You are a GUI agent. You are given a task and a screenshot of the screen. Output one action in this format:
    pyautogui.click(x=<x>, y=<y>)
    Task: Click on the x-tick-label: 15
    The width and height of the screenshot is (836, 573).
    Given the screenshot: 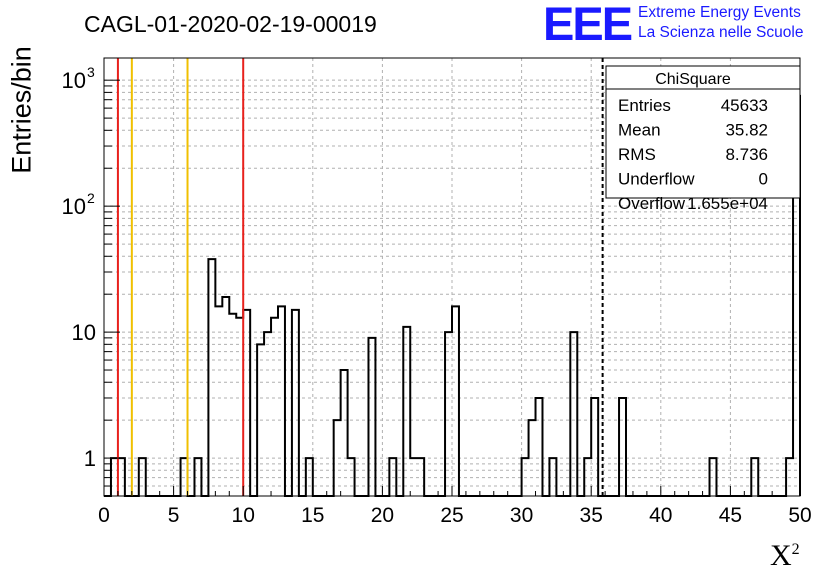 What is the action you would take?
    pyautogui.click(x=312, y=515)
    